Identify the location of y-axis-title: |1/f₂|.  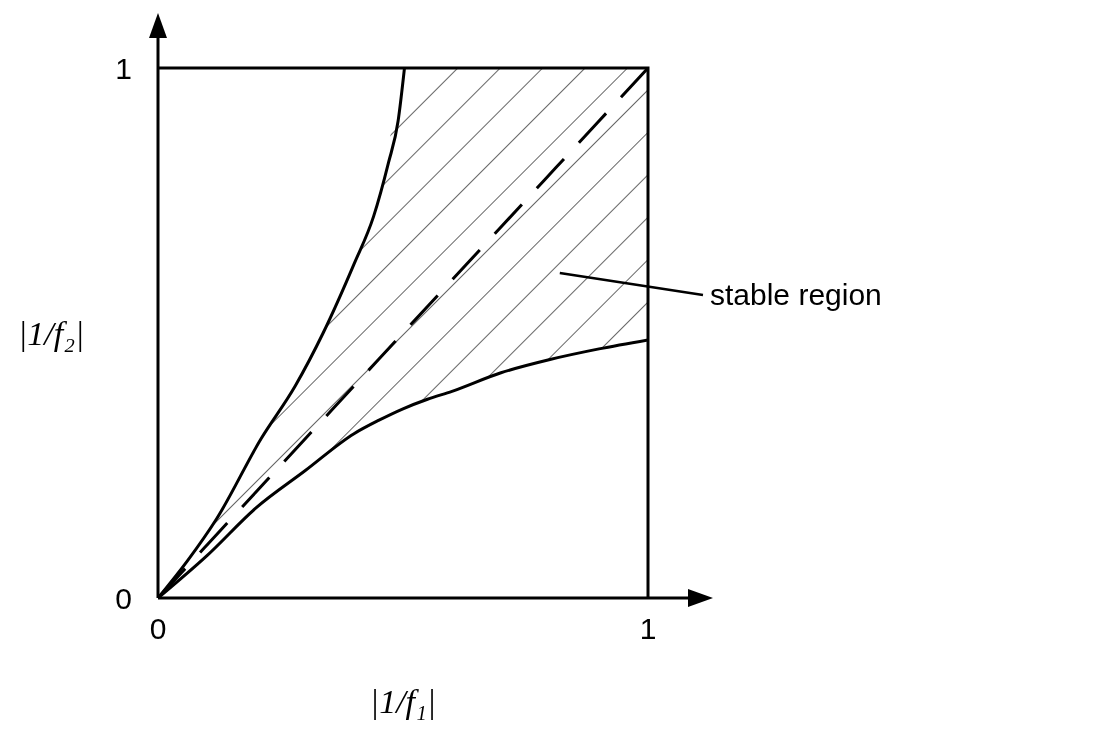
(51, 334).